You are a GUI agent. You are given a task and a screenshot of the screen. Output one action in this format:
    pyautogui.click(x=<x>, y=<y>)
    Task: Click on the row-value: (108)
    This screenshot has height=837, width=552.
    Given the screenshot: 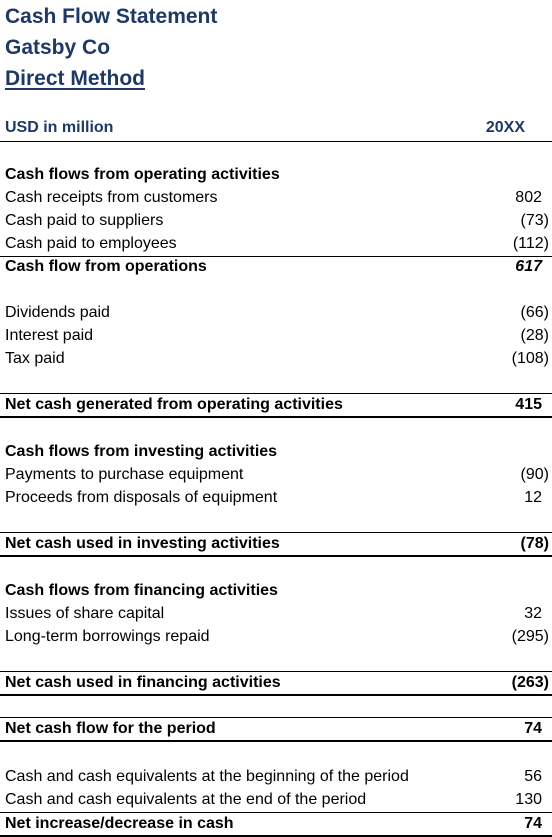 What is the action you would take?
    pyautogui.click(x=530, y=358)
    